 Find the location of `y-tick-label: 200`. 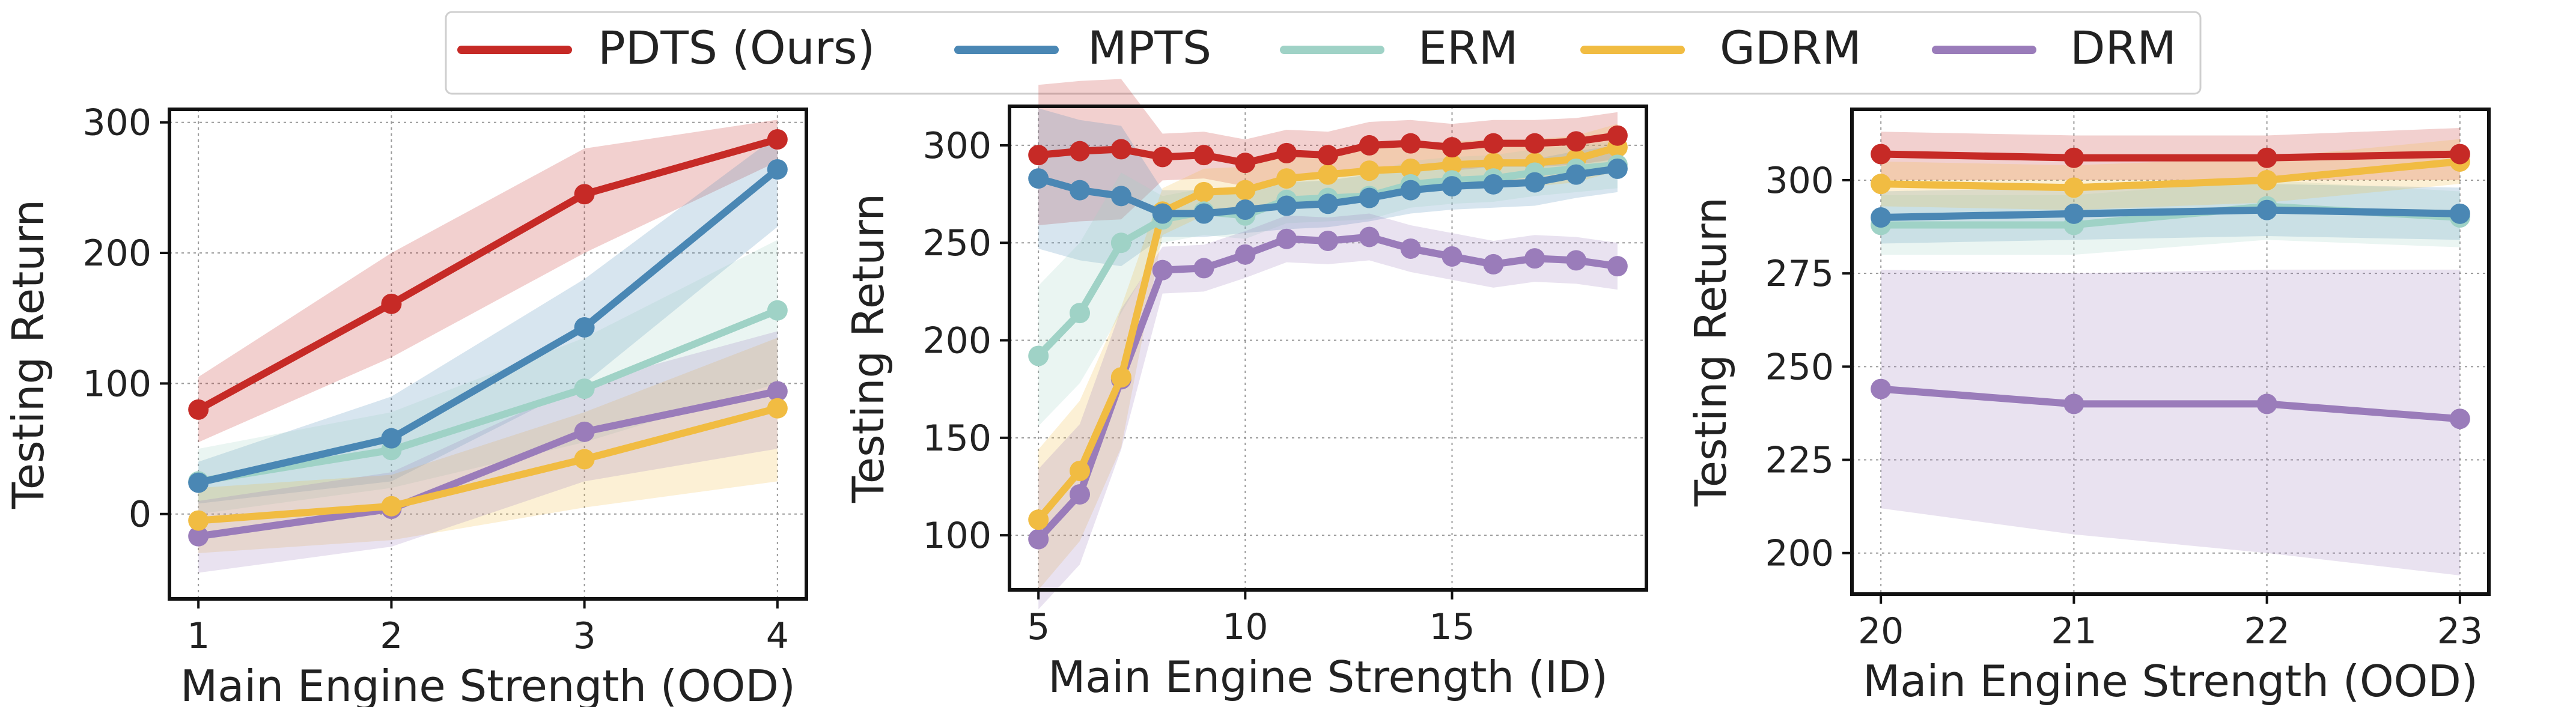

y-tick-label: 200 is located at coordinates (1799, 554).